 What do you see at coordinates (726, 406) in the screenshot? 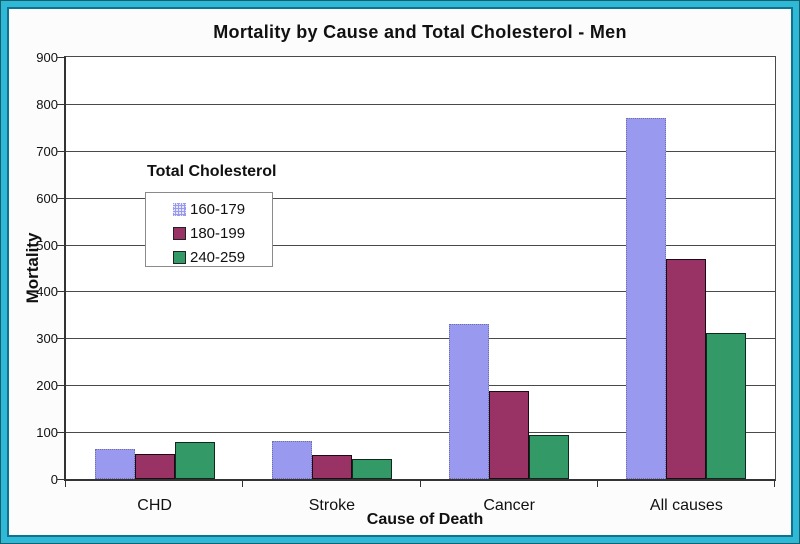
I see `bar-240-259-All causes` at bounding box center [726, 406].